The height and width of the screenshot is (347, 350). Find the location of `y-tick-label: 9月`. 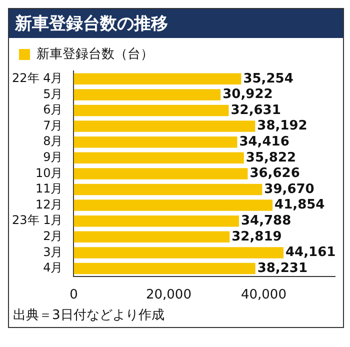

y-tick-label: 9月 is located at coordinates (53, 157).